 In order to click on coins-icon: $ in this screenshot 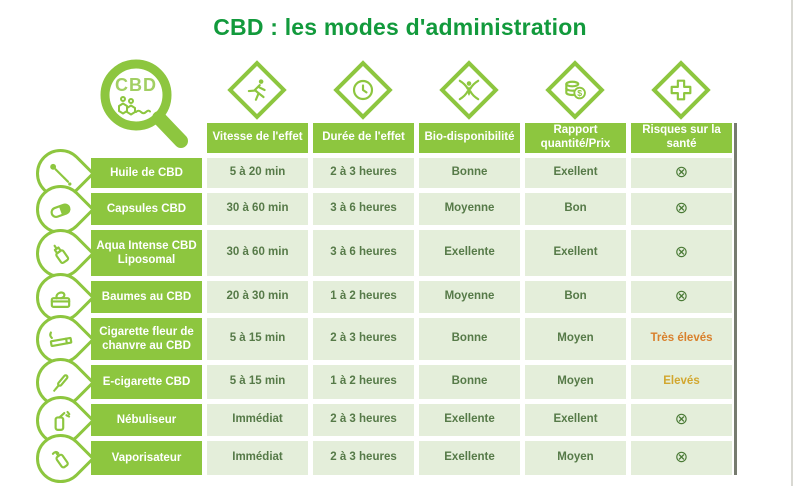, I will do `click(575, 90)`.